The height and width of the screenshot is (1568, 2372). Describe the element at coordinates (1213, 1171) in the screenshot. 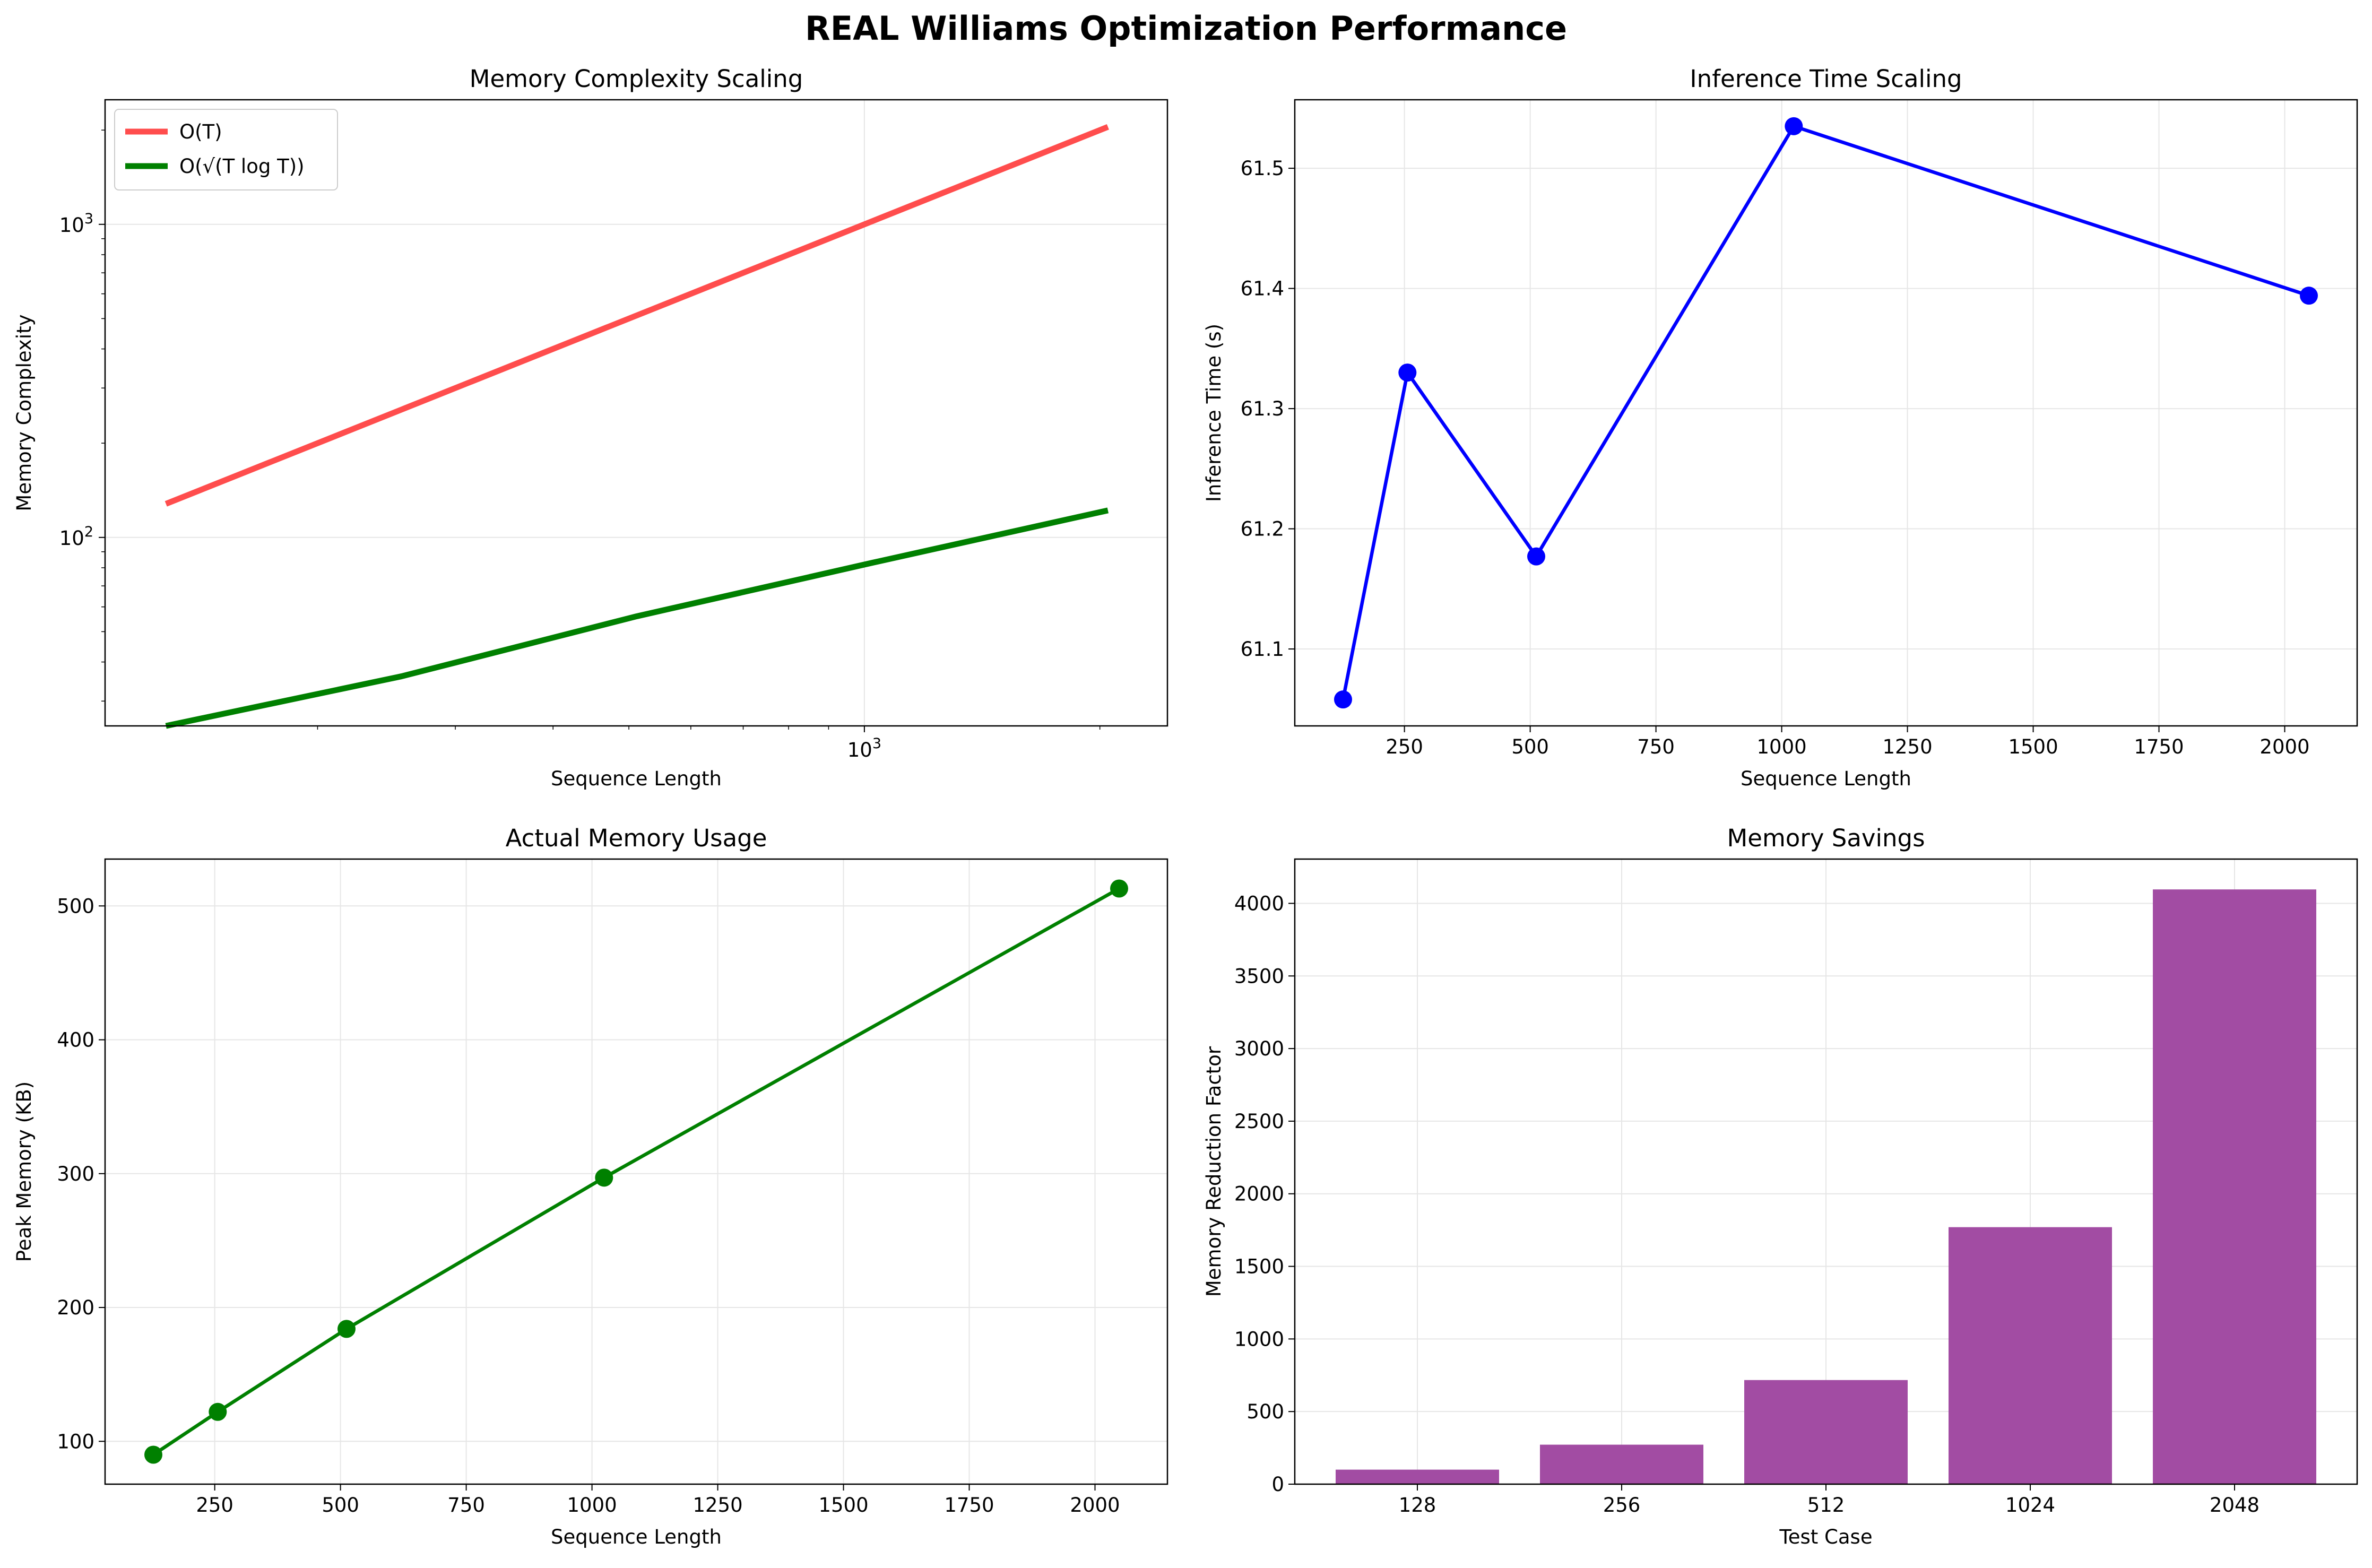

I see `y-axis-label: Memory Reduction Factor` at that location.